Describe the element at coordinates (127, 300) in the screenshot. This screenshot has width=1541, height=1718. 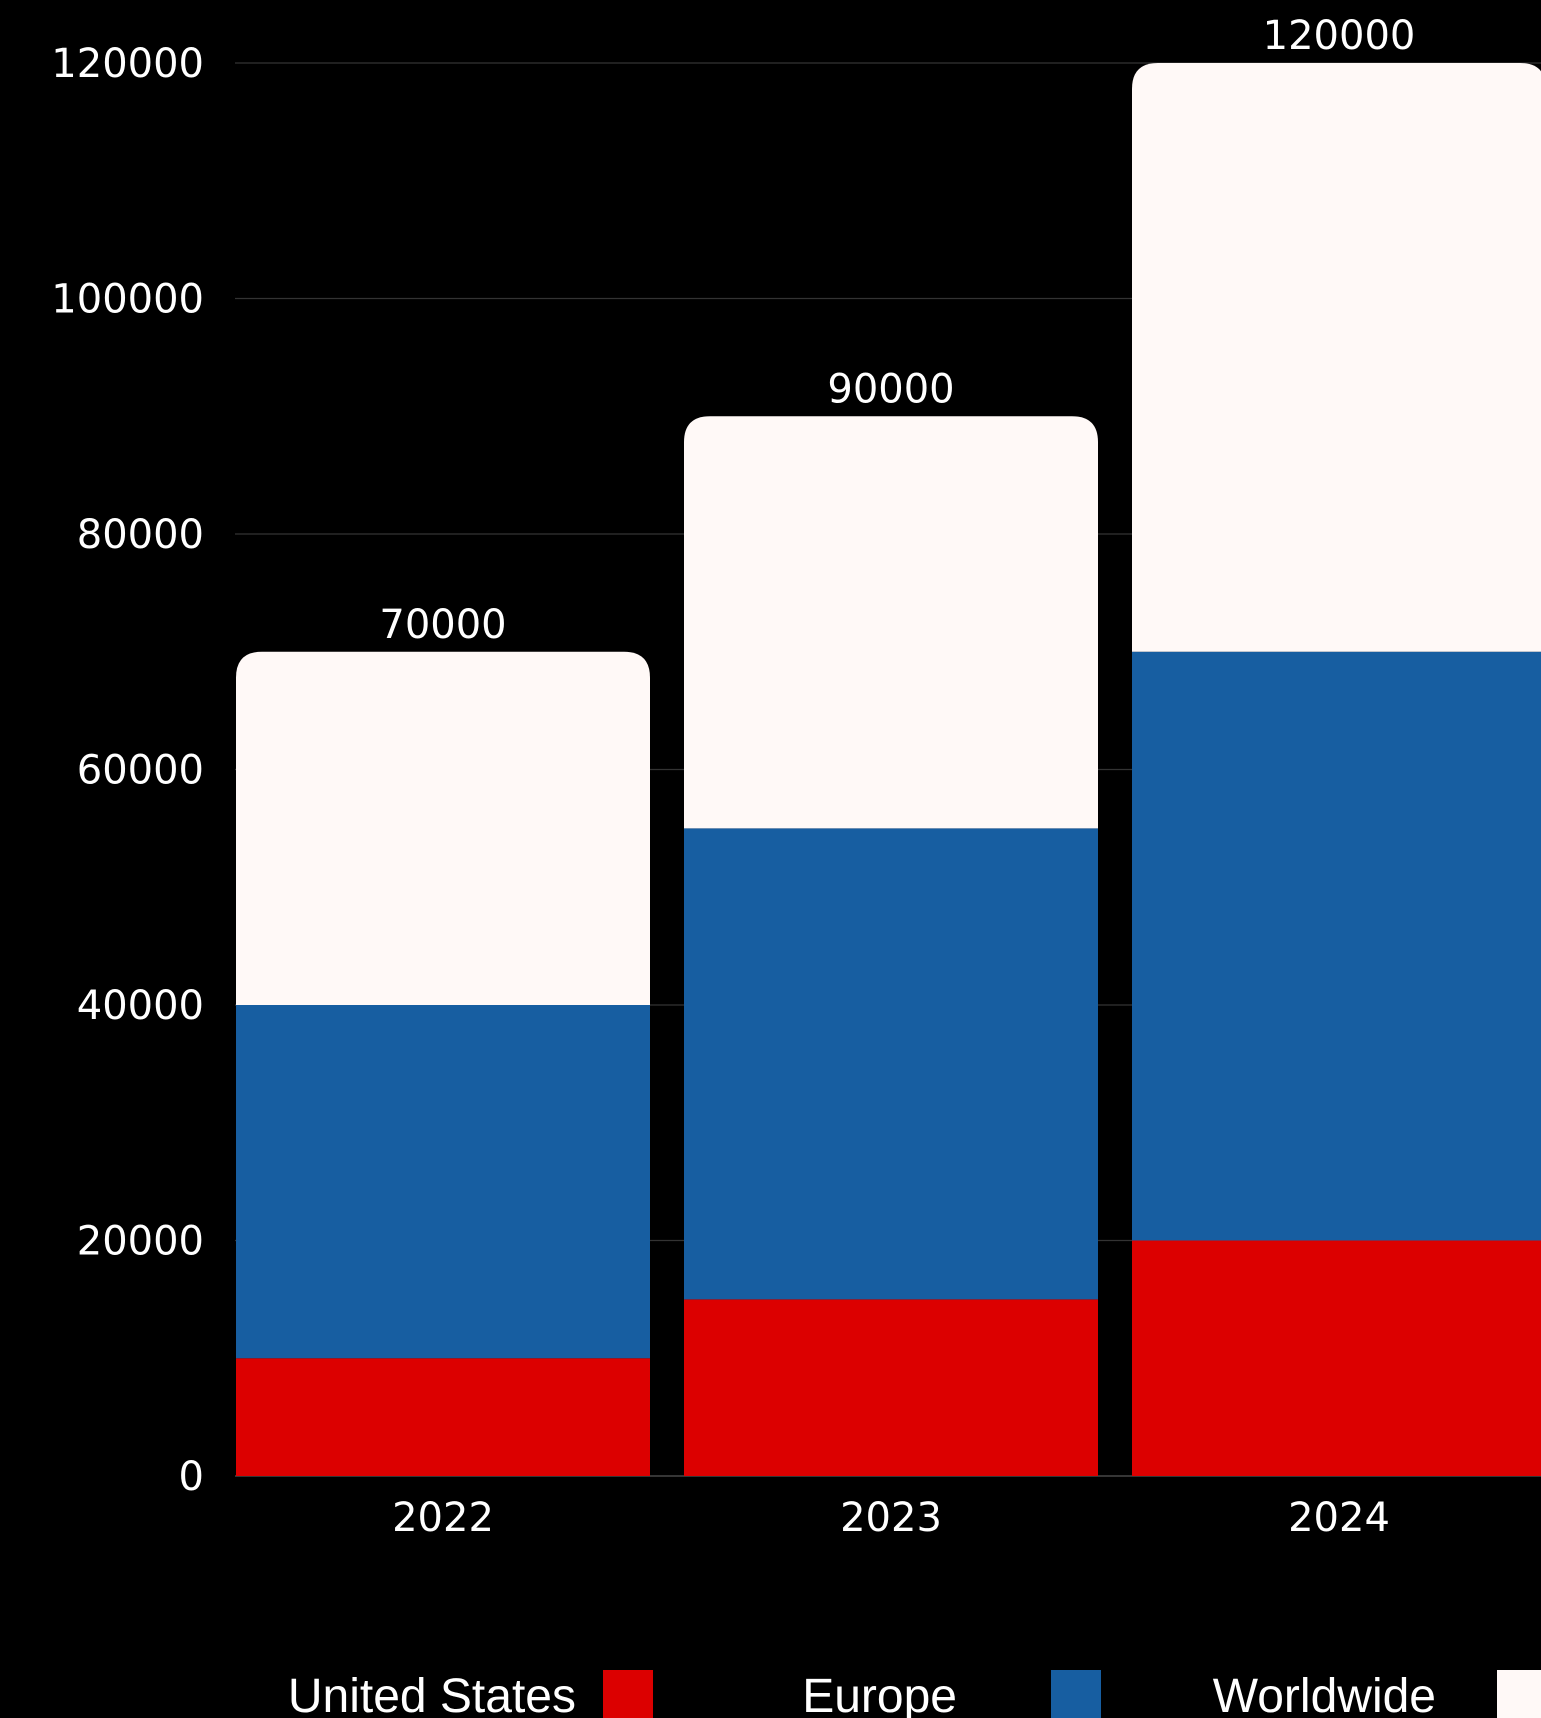
I see `y-tick-label: 100000` at that location.